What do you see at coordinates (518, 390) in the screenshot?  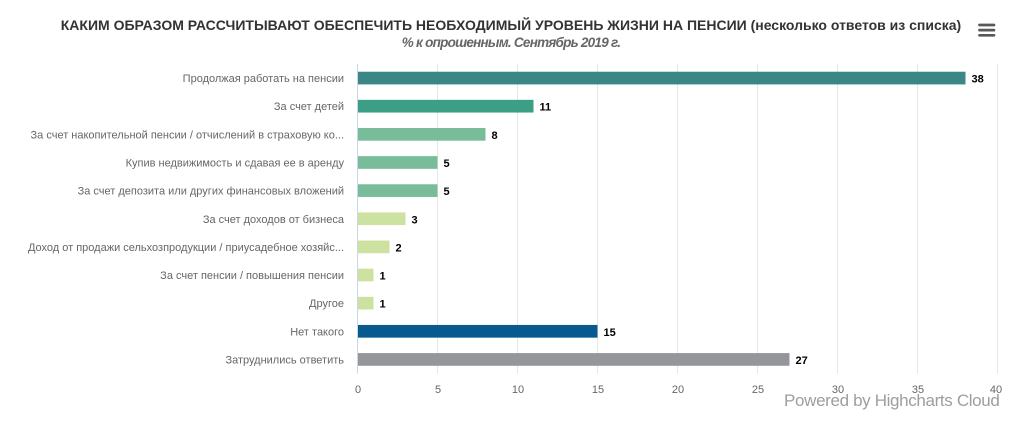 I see `svg-text: 10` at bounding box center [518, 390].